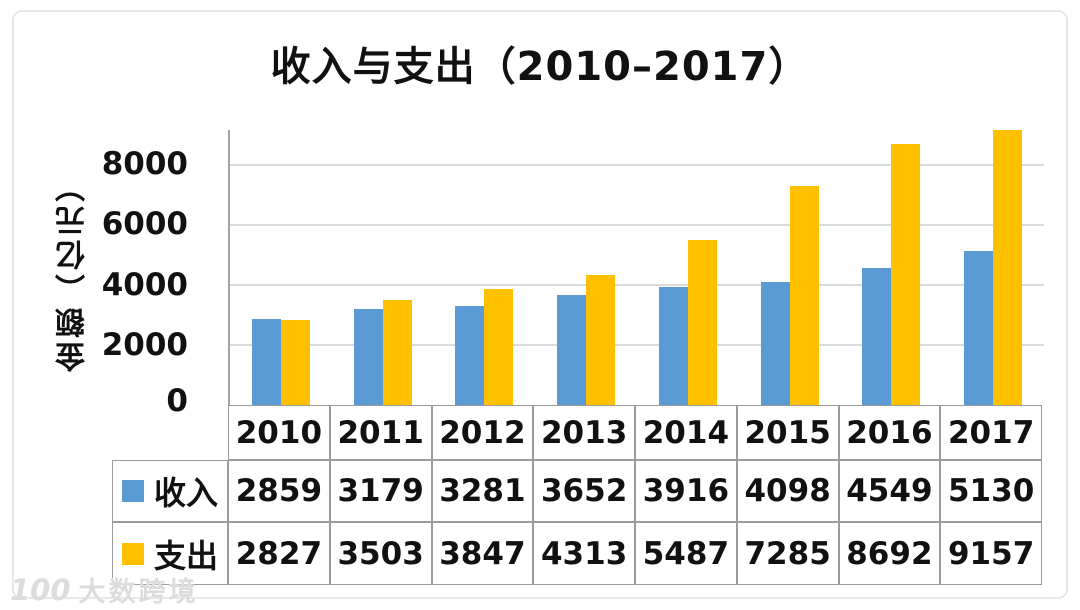 The image size is (1080, 610). Describe the element at coordinates (906, 274) in the screenshot. I see `bar-支出-2016` at that location.